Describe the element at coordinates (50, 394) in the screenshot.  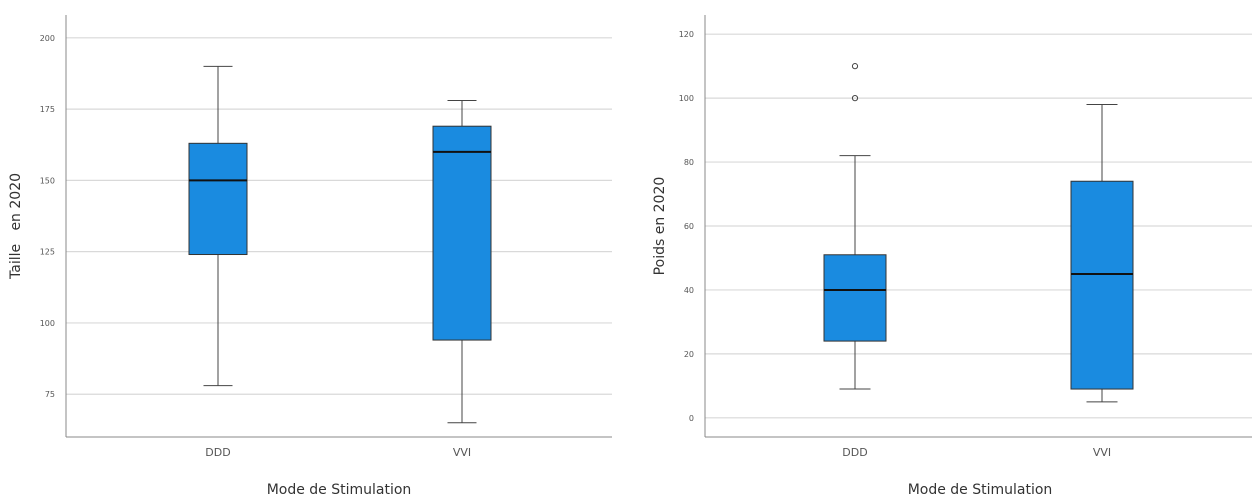
I see `y-tick-label: 75` at that location.